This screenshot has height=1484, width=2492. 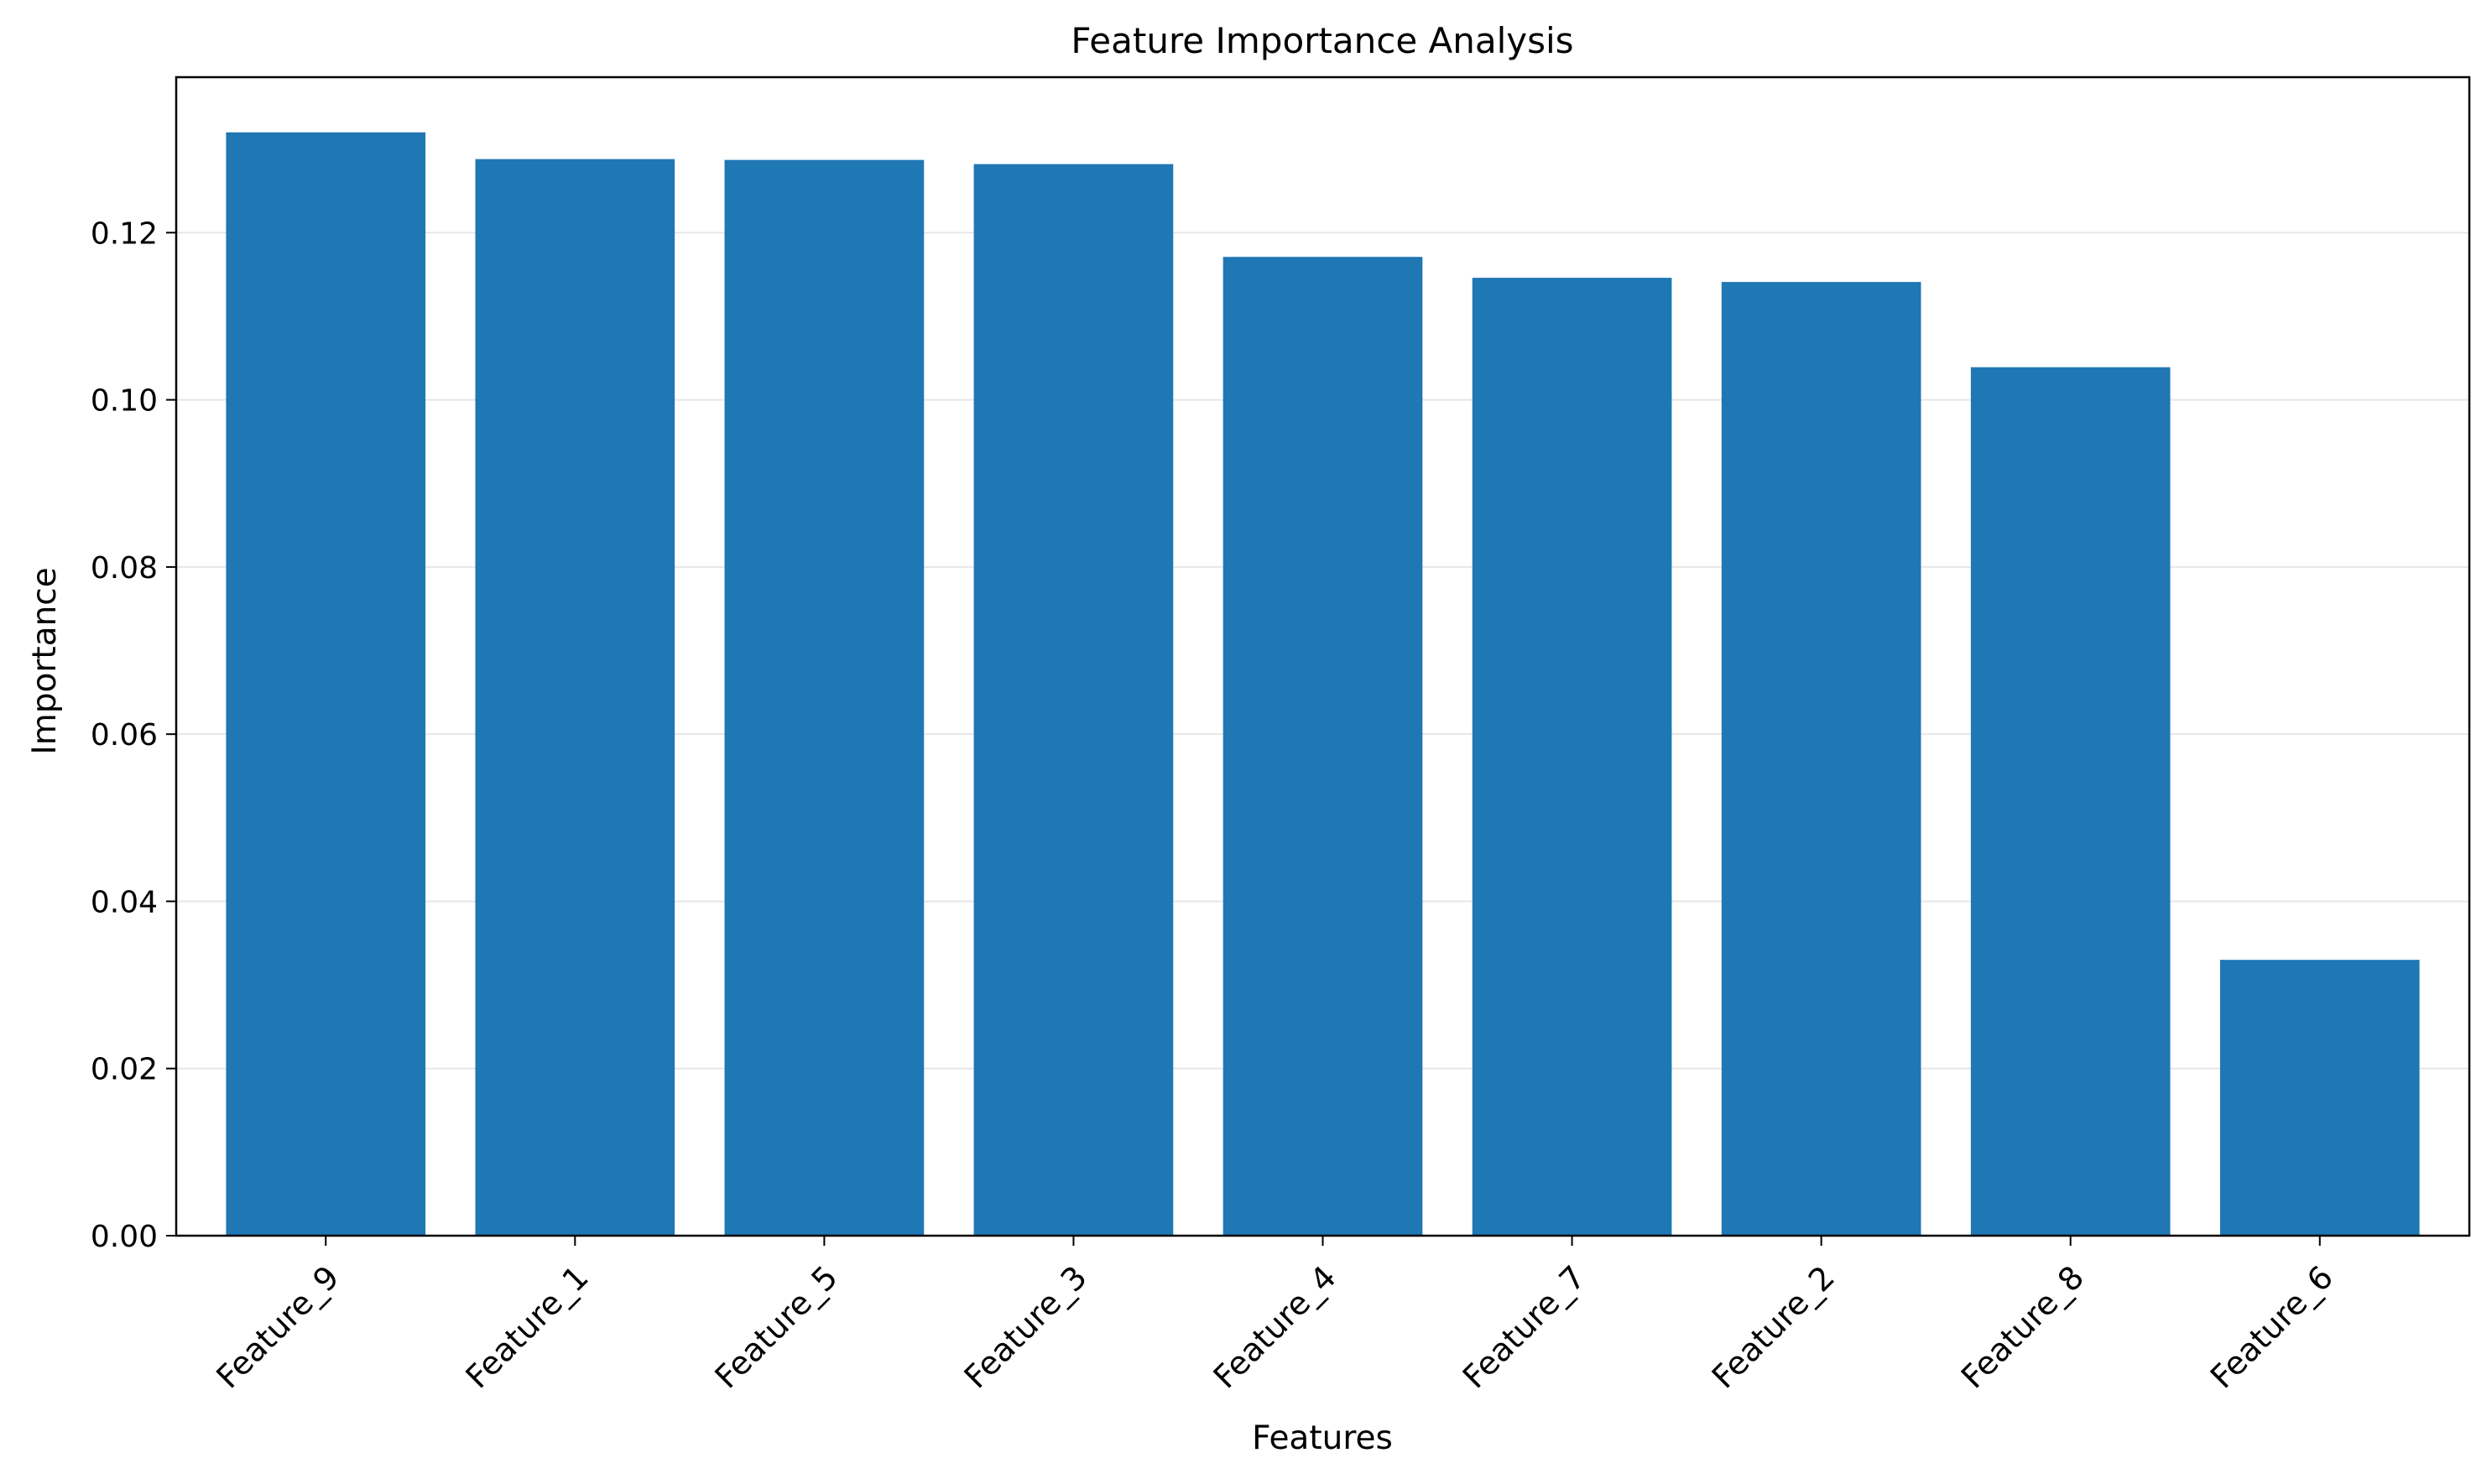 What do you see at coordinates (1525, 1326) in the screenshot?
I see `x-tick-label: Feature_7` at bounding box center [1525, 1326].